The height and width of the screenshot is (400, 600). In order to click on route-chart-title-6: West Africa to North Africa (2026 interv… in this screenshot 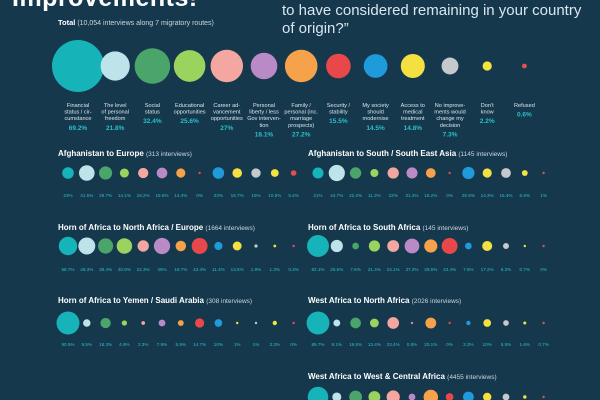, I will do `click(384, 300)`.